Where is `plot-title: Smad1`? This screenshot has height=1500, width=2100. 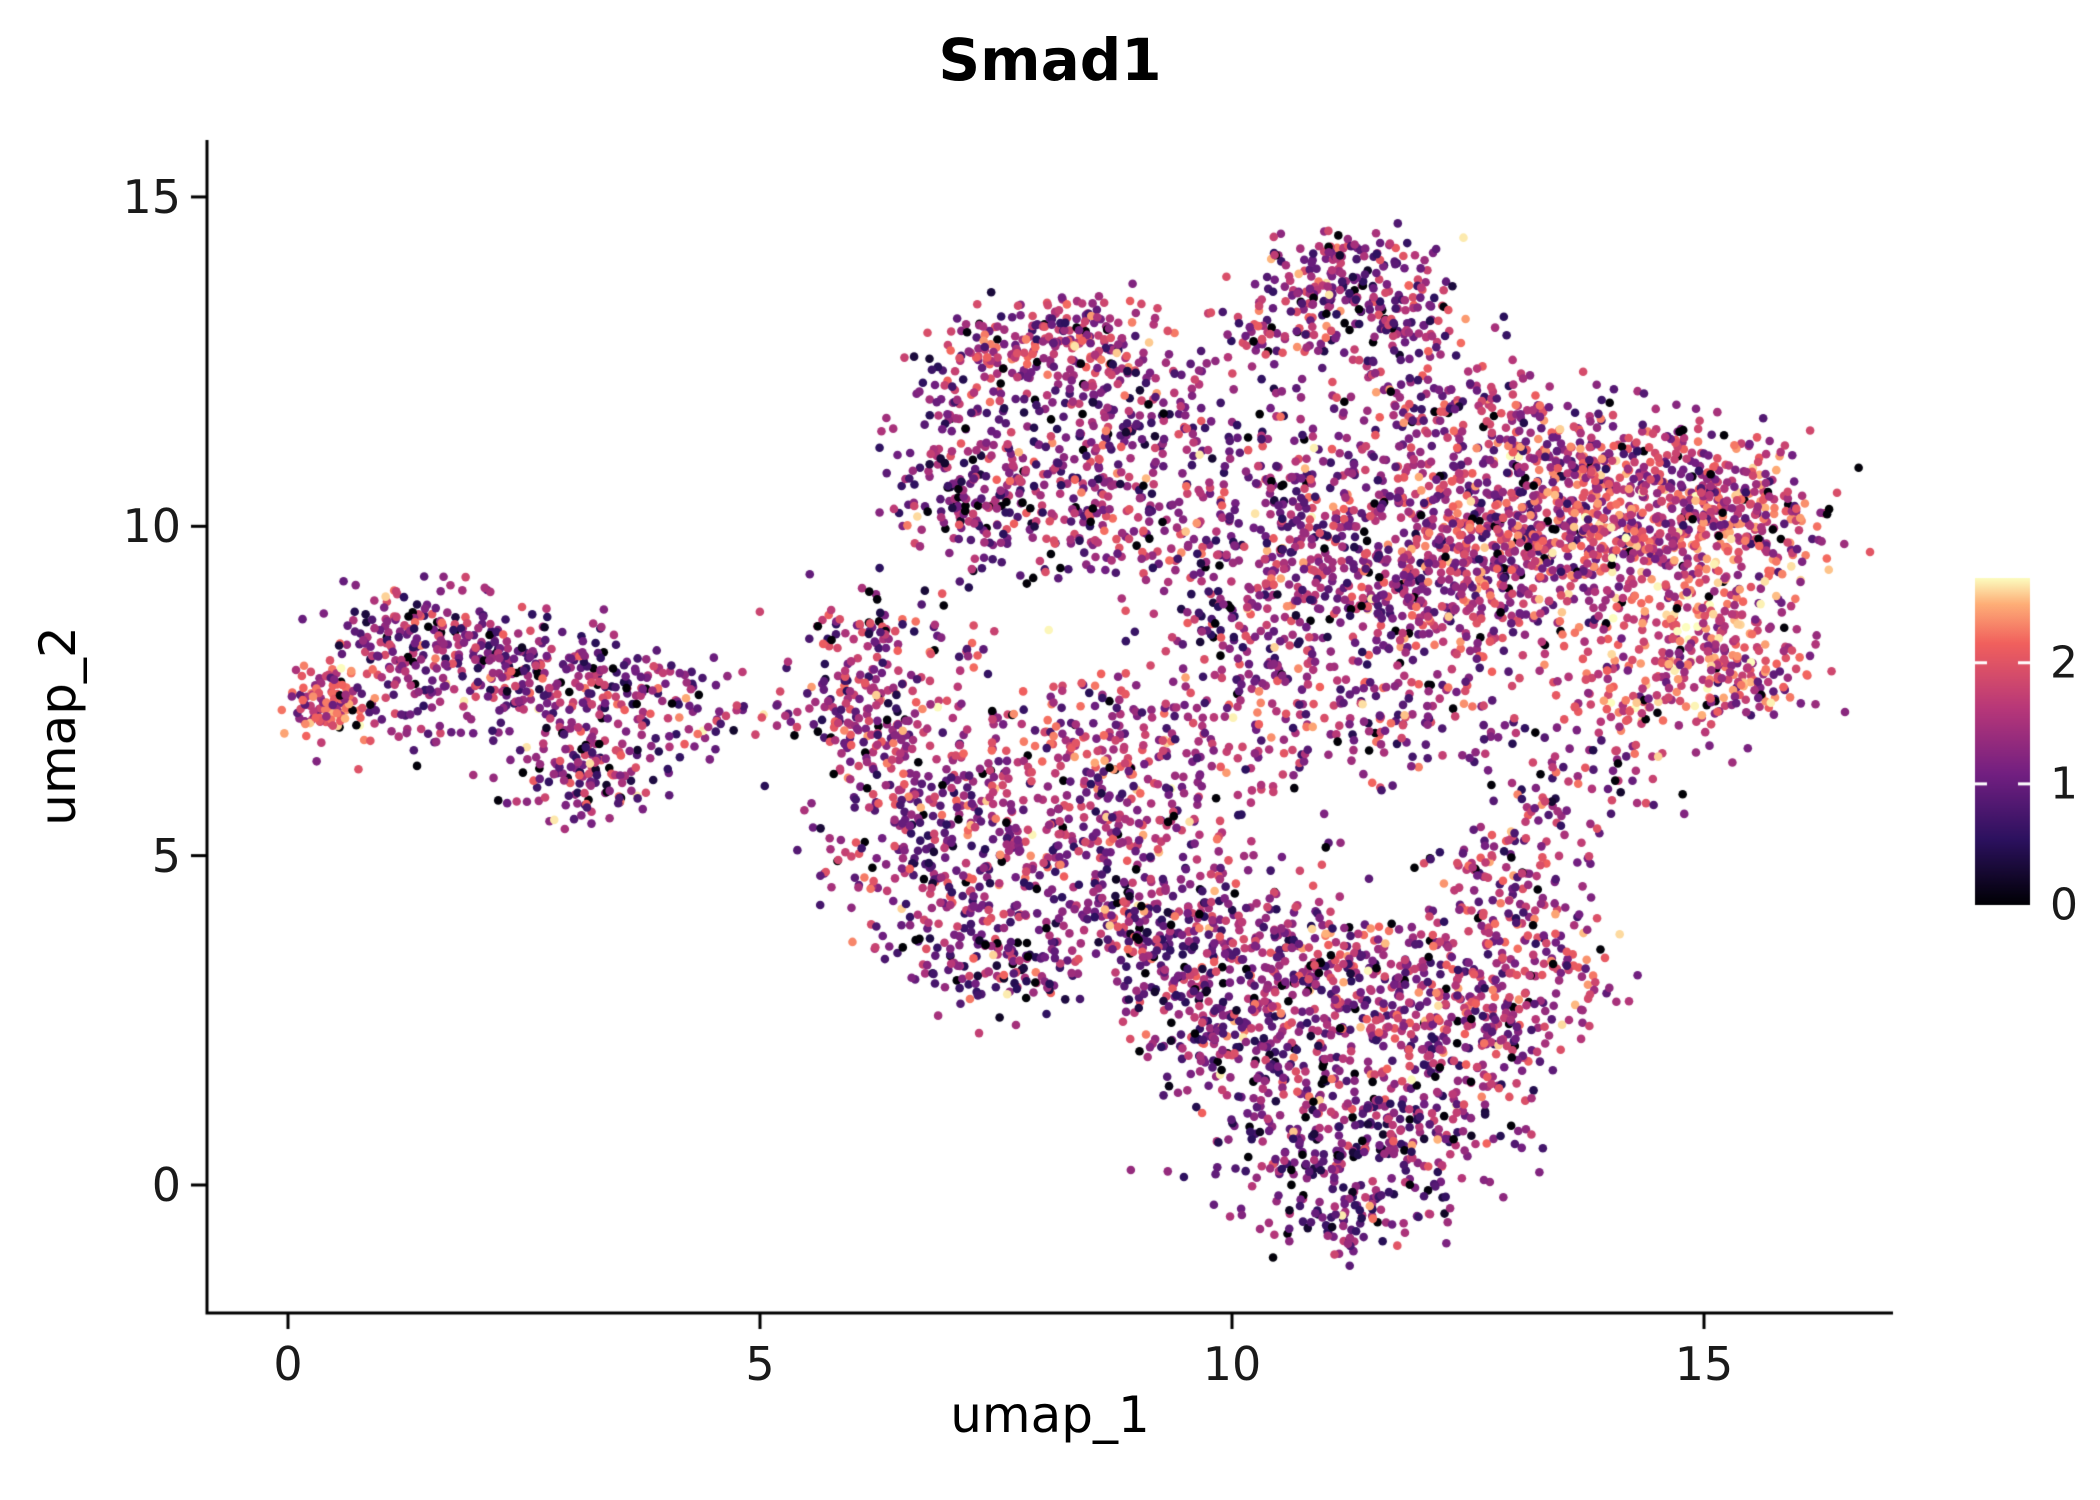
plot-title: Smad1 is located at coordinates (1050, 60).